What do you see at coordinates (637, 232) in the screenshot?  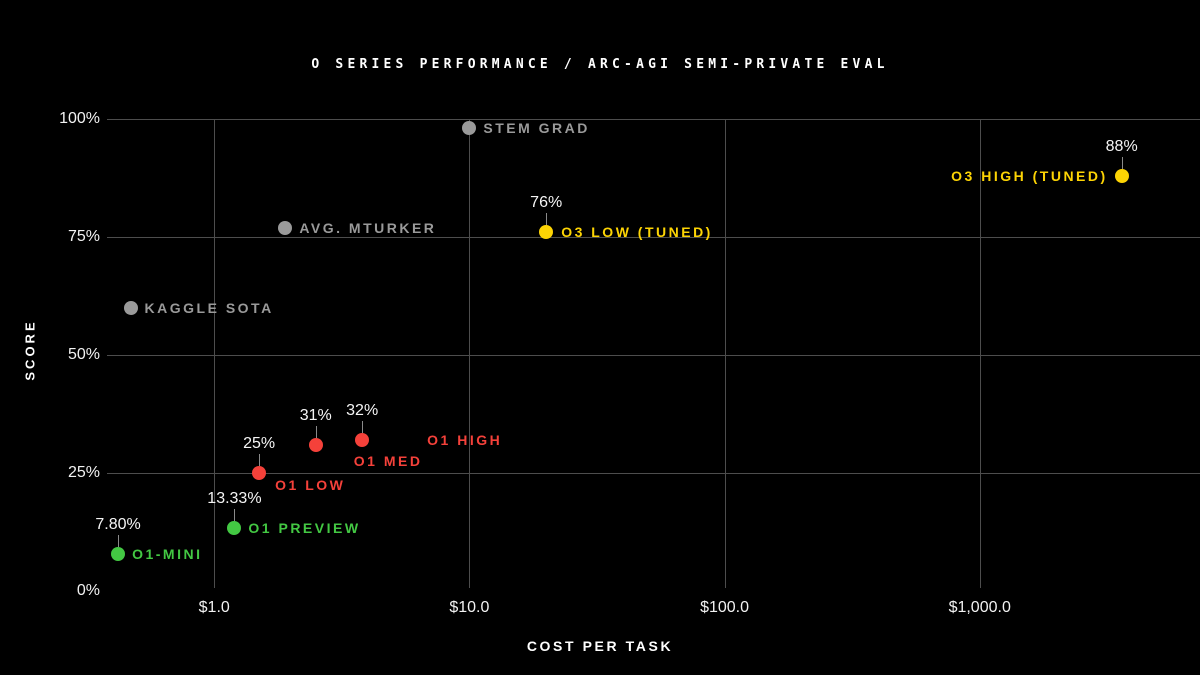 I see `point-label-o3-low-tuned: O3 LOW (TUNED)` at bounding box center [637, 232].